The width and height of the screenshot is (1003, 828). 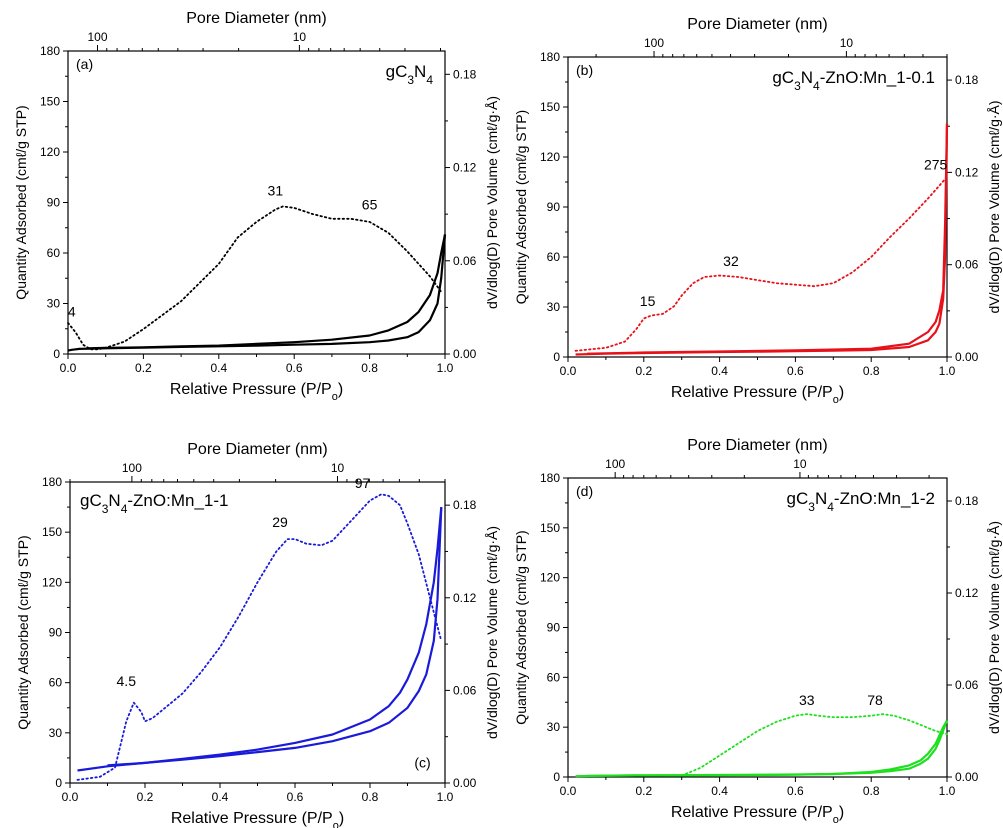 What do you see at coordinates (584, 70) in the screenshot?
I see `panel-tag: (b)` at bounding box center [584, 70].